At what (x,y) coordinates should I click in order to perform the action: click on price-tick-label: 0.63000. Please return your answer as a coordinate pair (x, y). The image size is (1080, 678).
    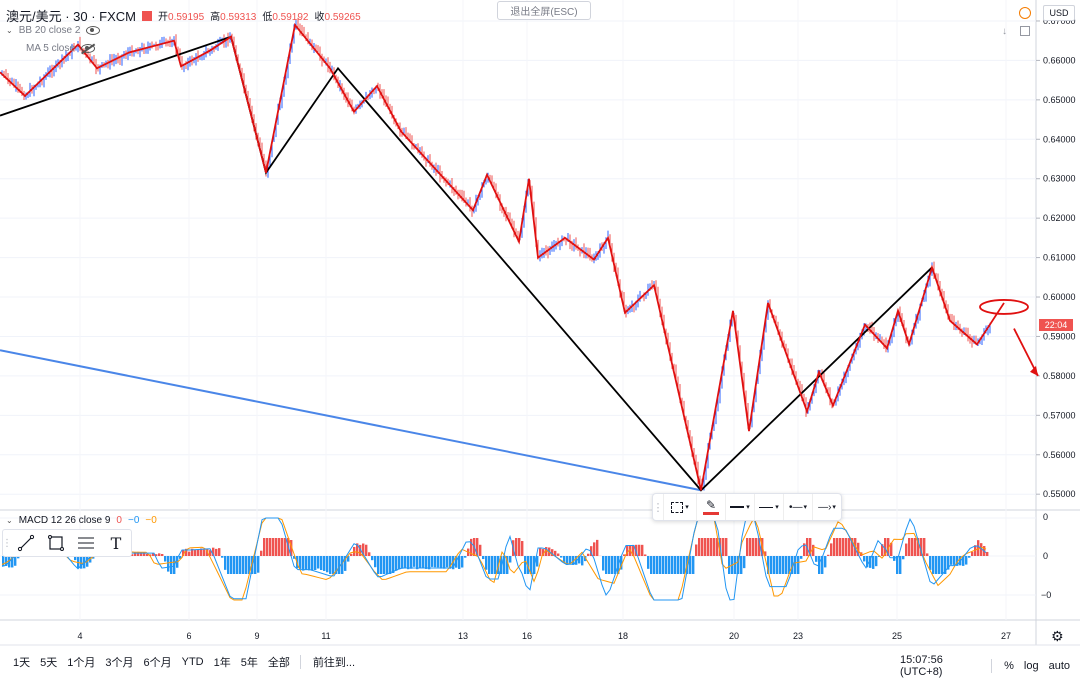
    Looking at the image, I should click on (1059, 179).